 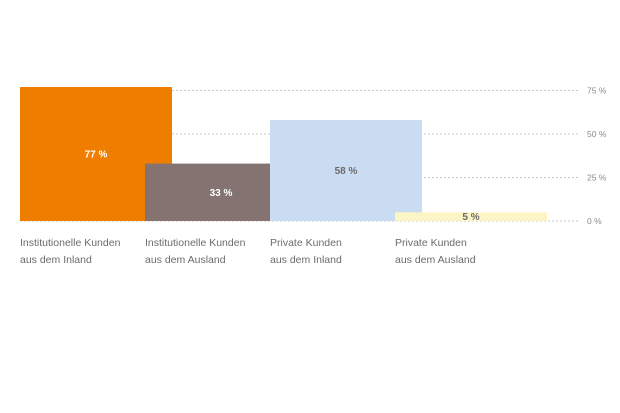 I want to click on bar-value-label: 33 %, so click(x=221, y=193).